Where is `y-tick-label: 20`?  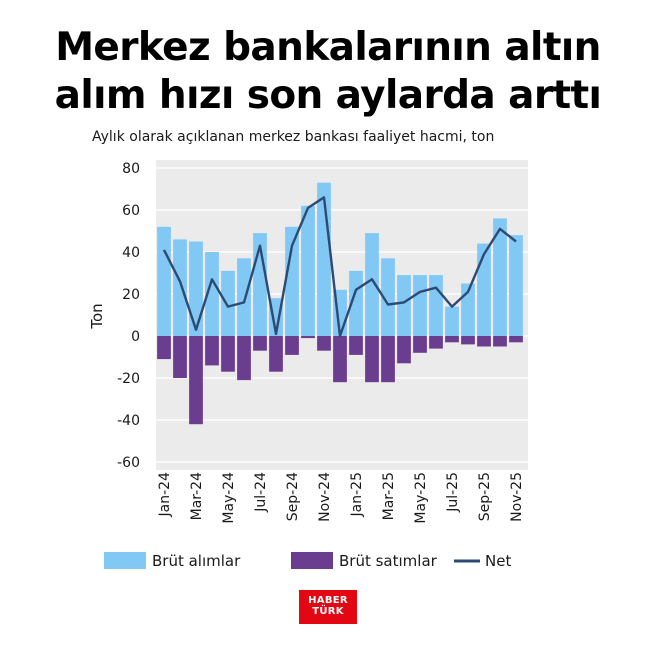 y-tick-label: 20 is located at coordinates (131, 295).